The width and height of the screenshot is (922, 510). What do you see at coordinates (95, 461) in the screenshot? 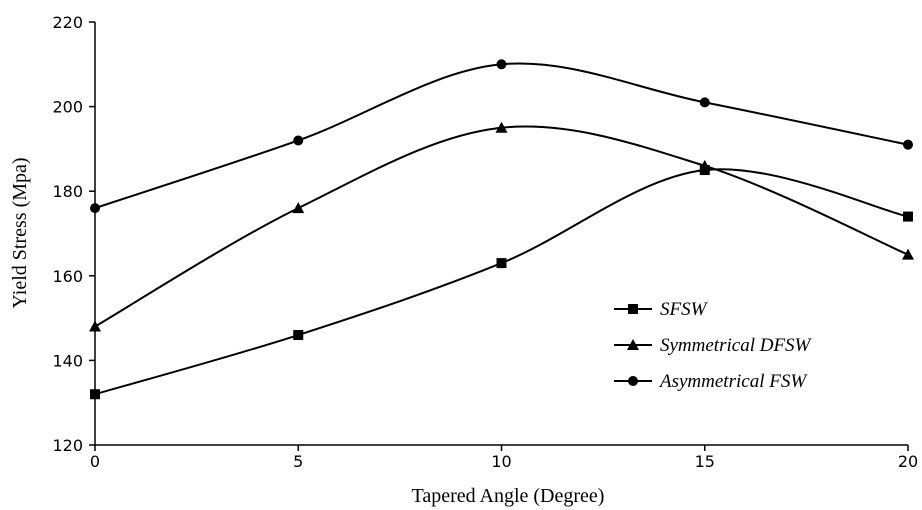
I see `x-tick-label: 0` at bounding box center [95, 461].